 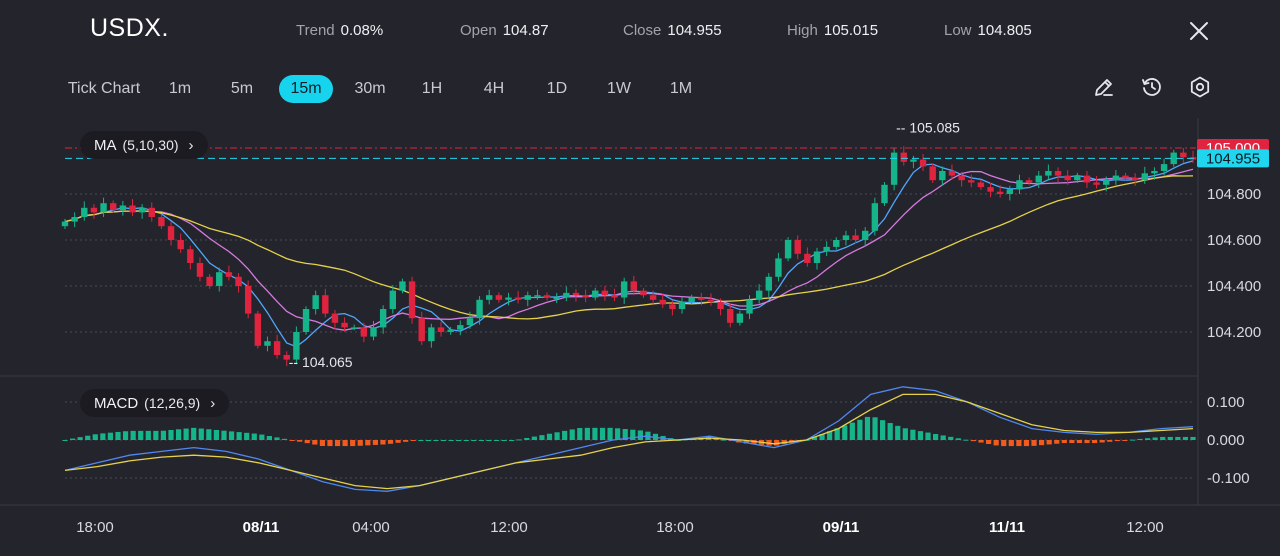 I want to click on tab-4h: 4H, so click(x=494, y=88).